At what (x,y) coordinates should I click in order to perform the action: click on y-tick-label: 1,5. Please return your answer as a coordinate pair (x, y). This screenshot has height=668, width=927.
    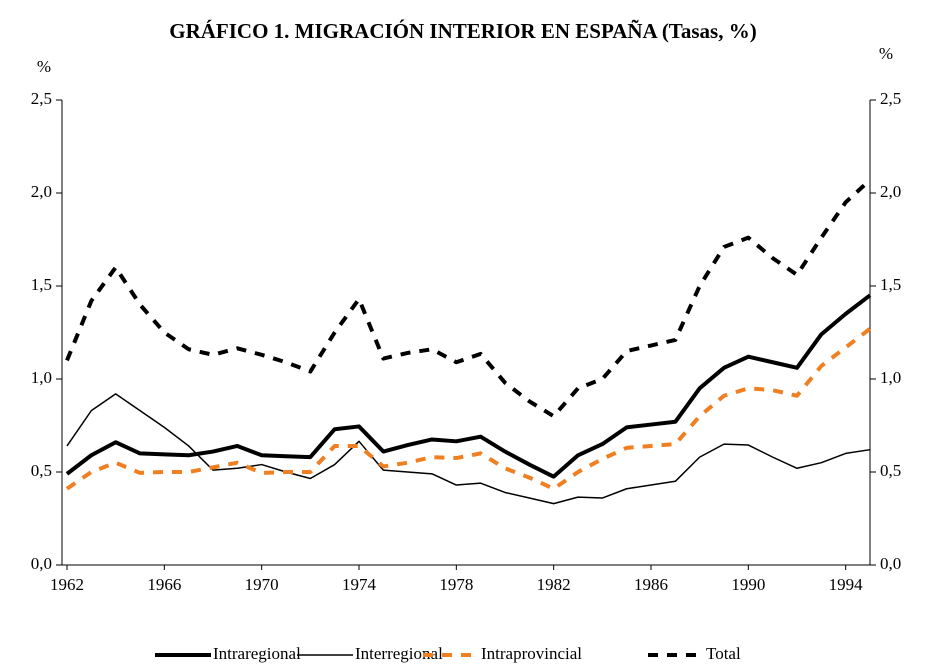
    Looking at the image, I should click on (41, 284).